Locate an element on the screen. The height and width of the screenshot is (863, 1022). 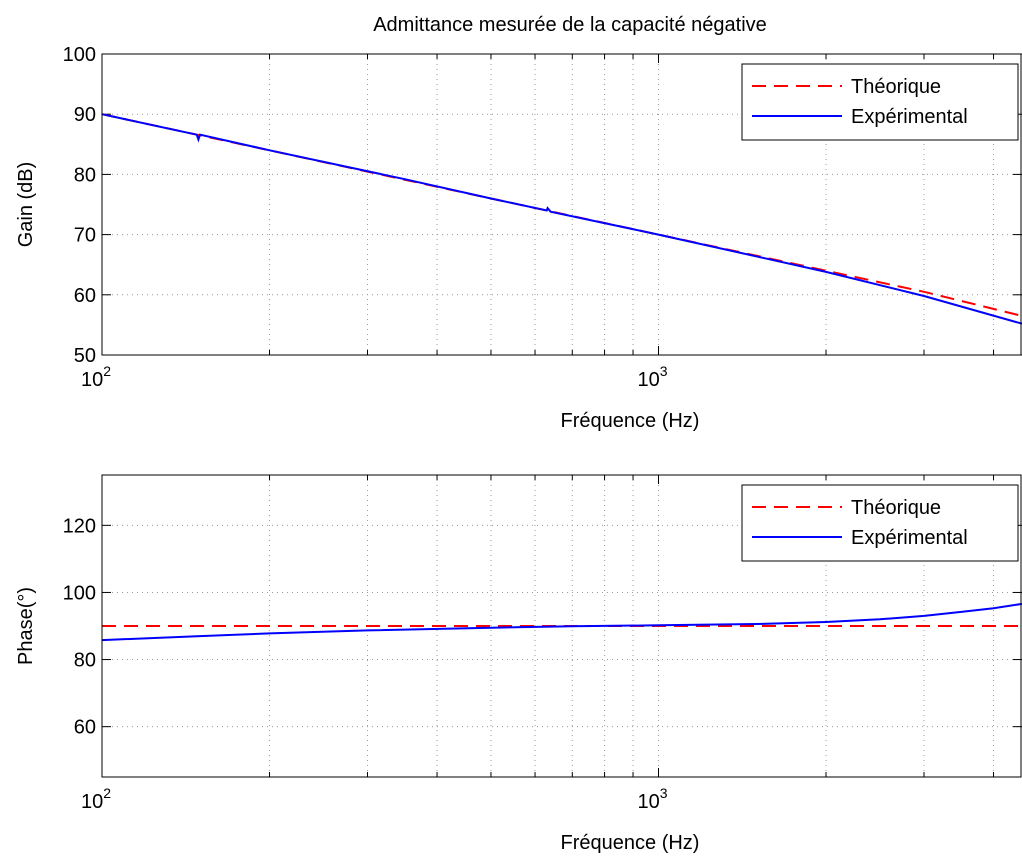
gain-y-tick-label: 50 is located at coordinates (85, 356).